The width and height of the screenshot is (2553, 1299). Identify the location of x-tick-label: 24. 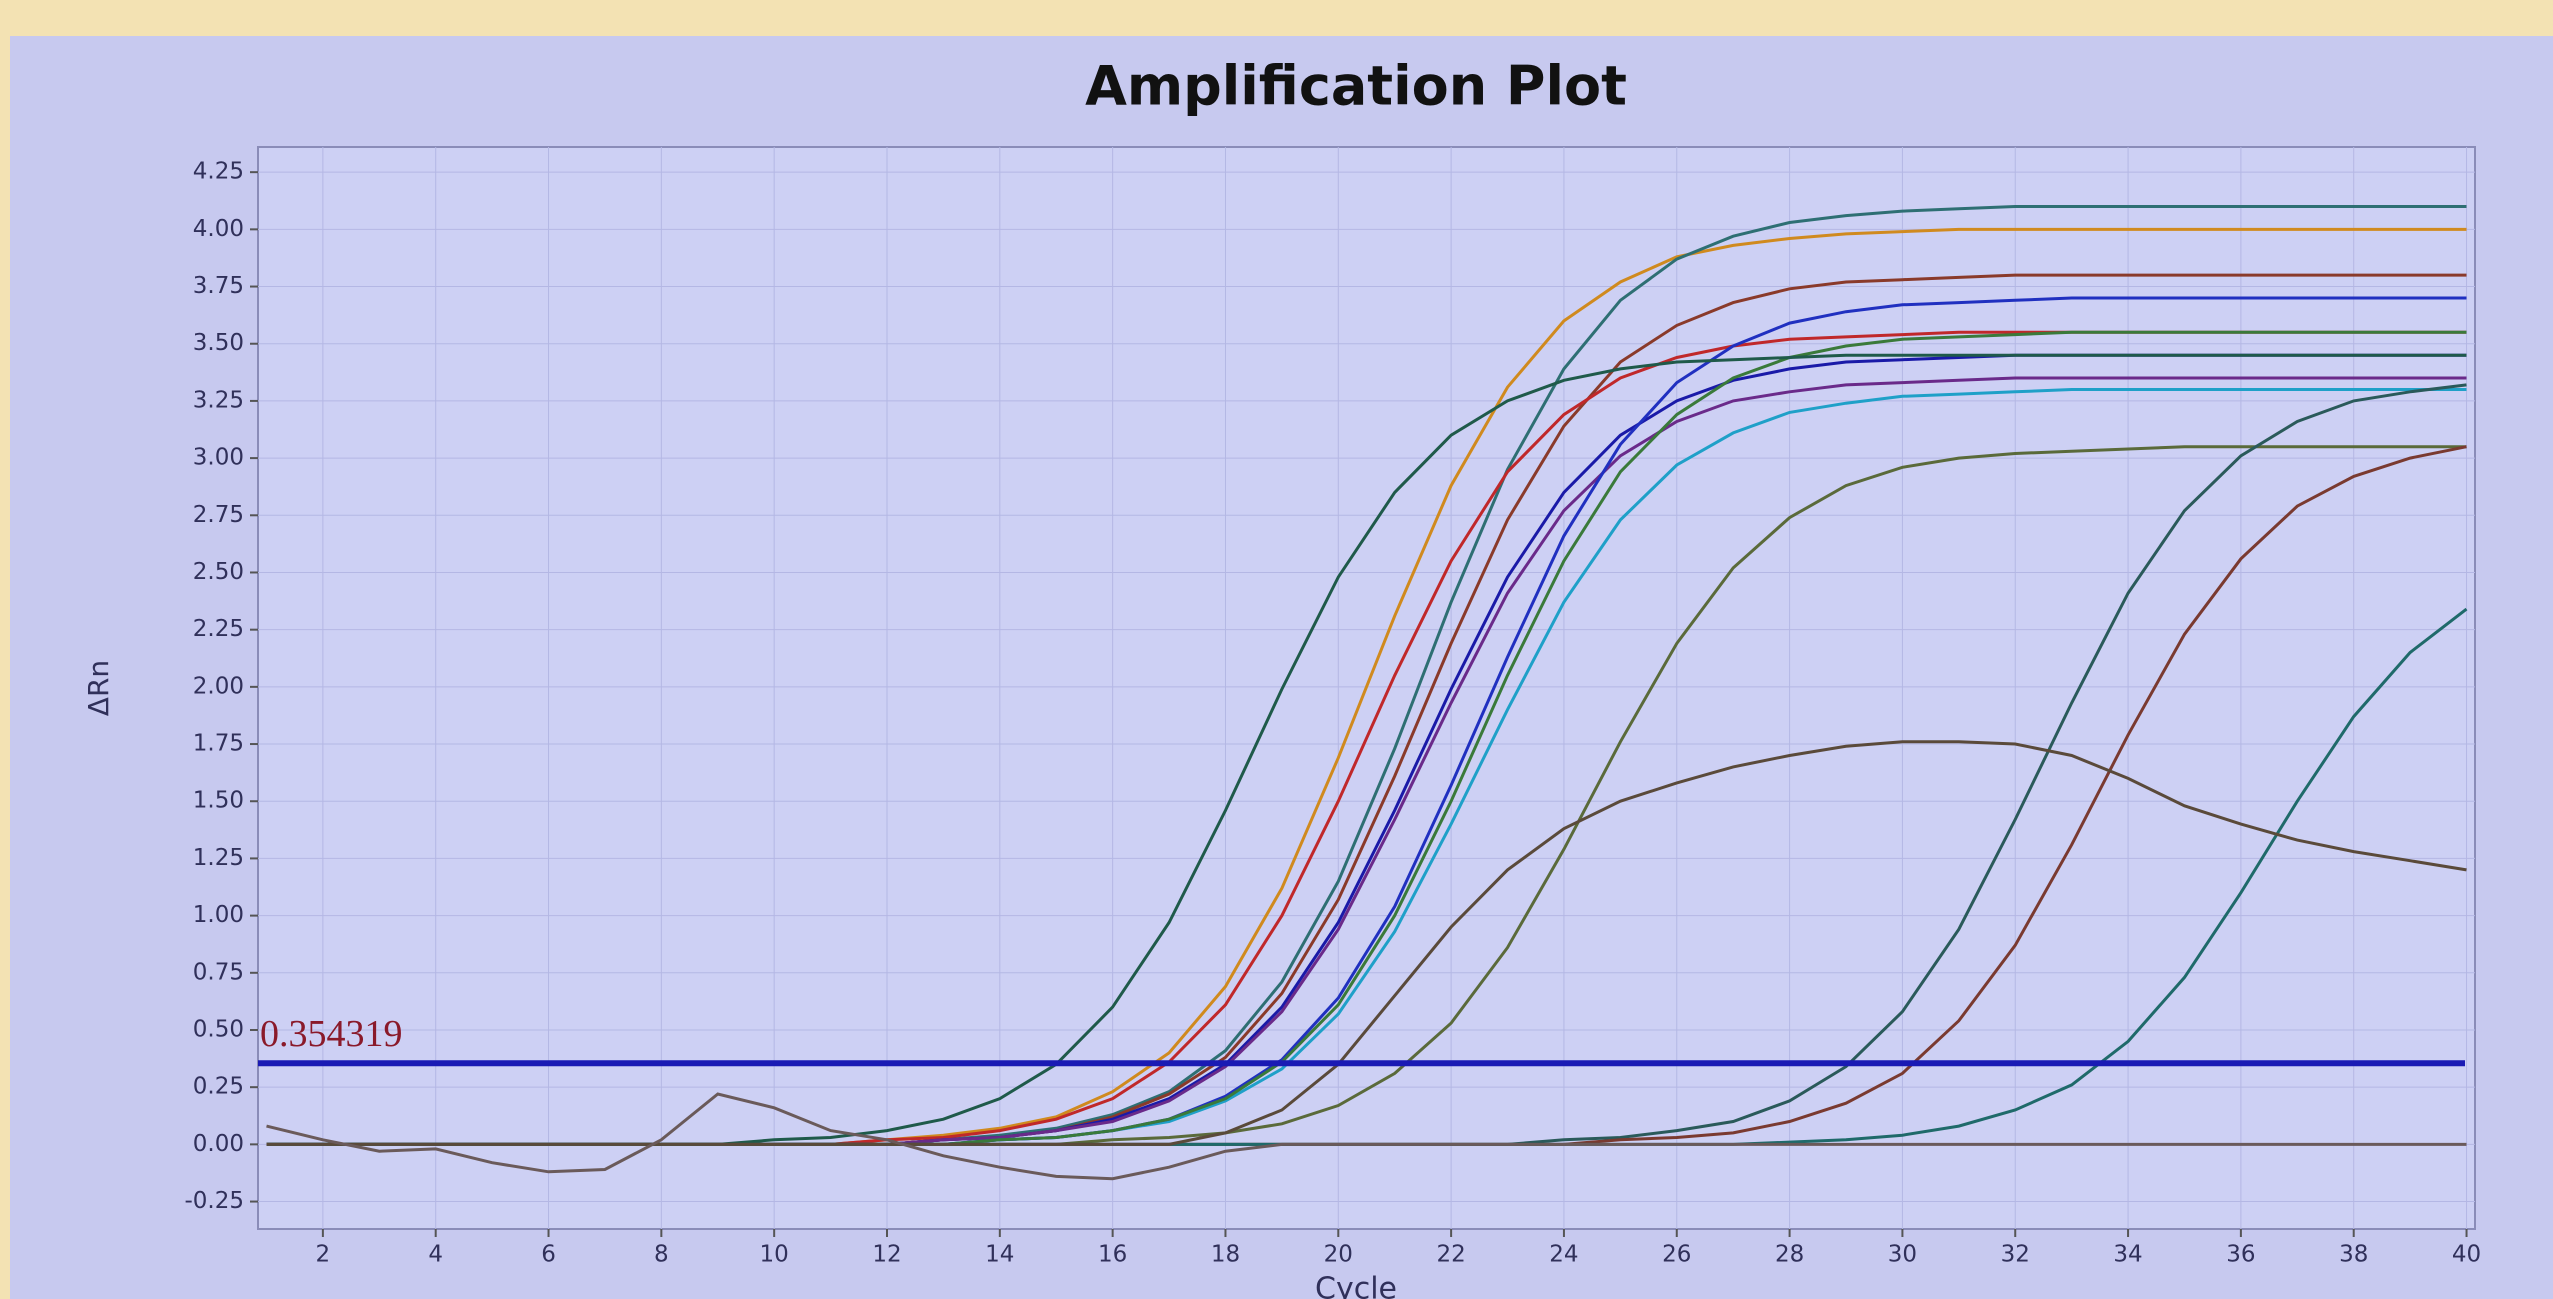
(1563, 1255).